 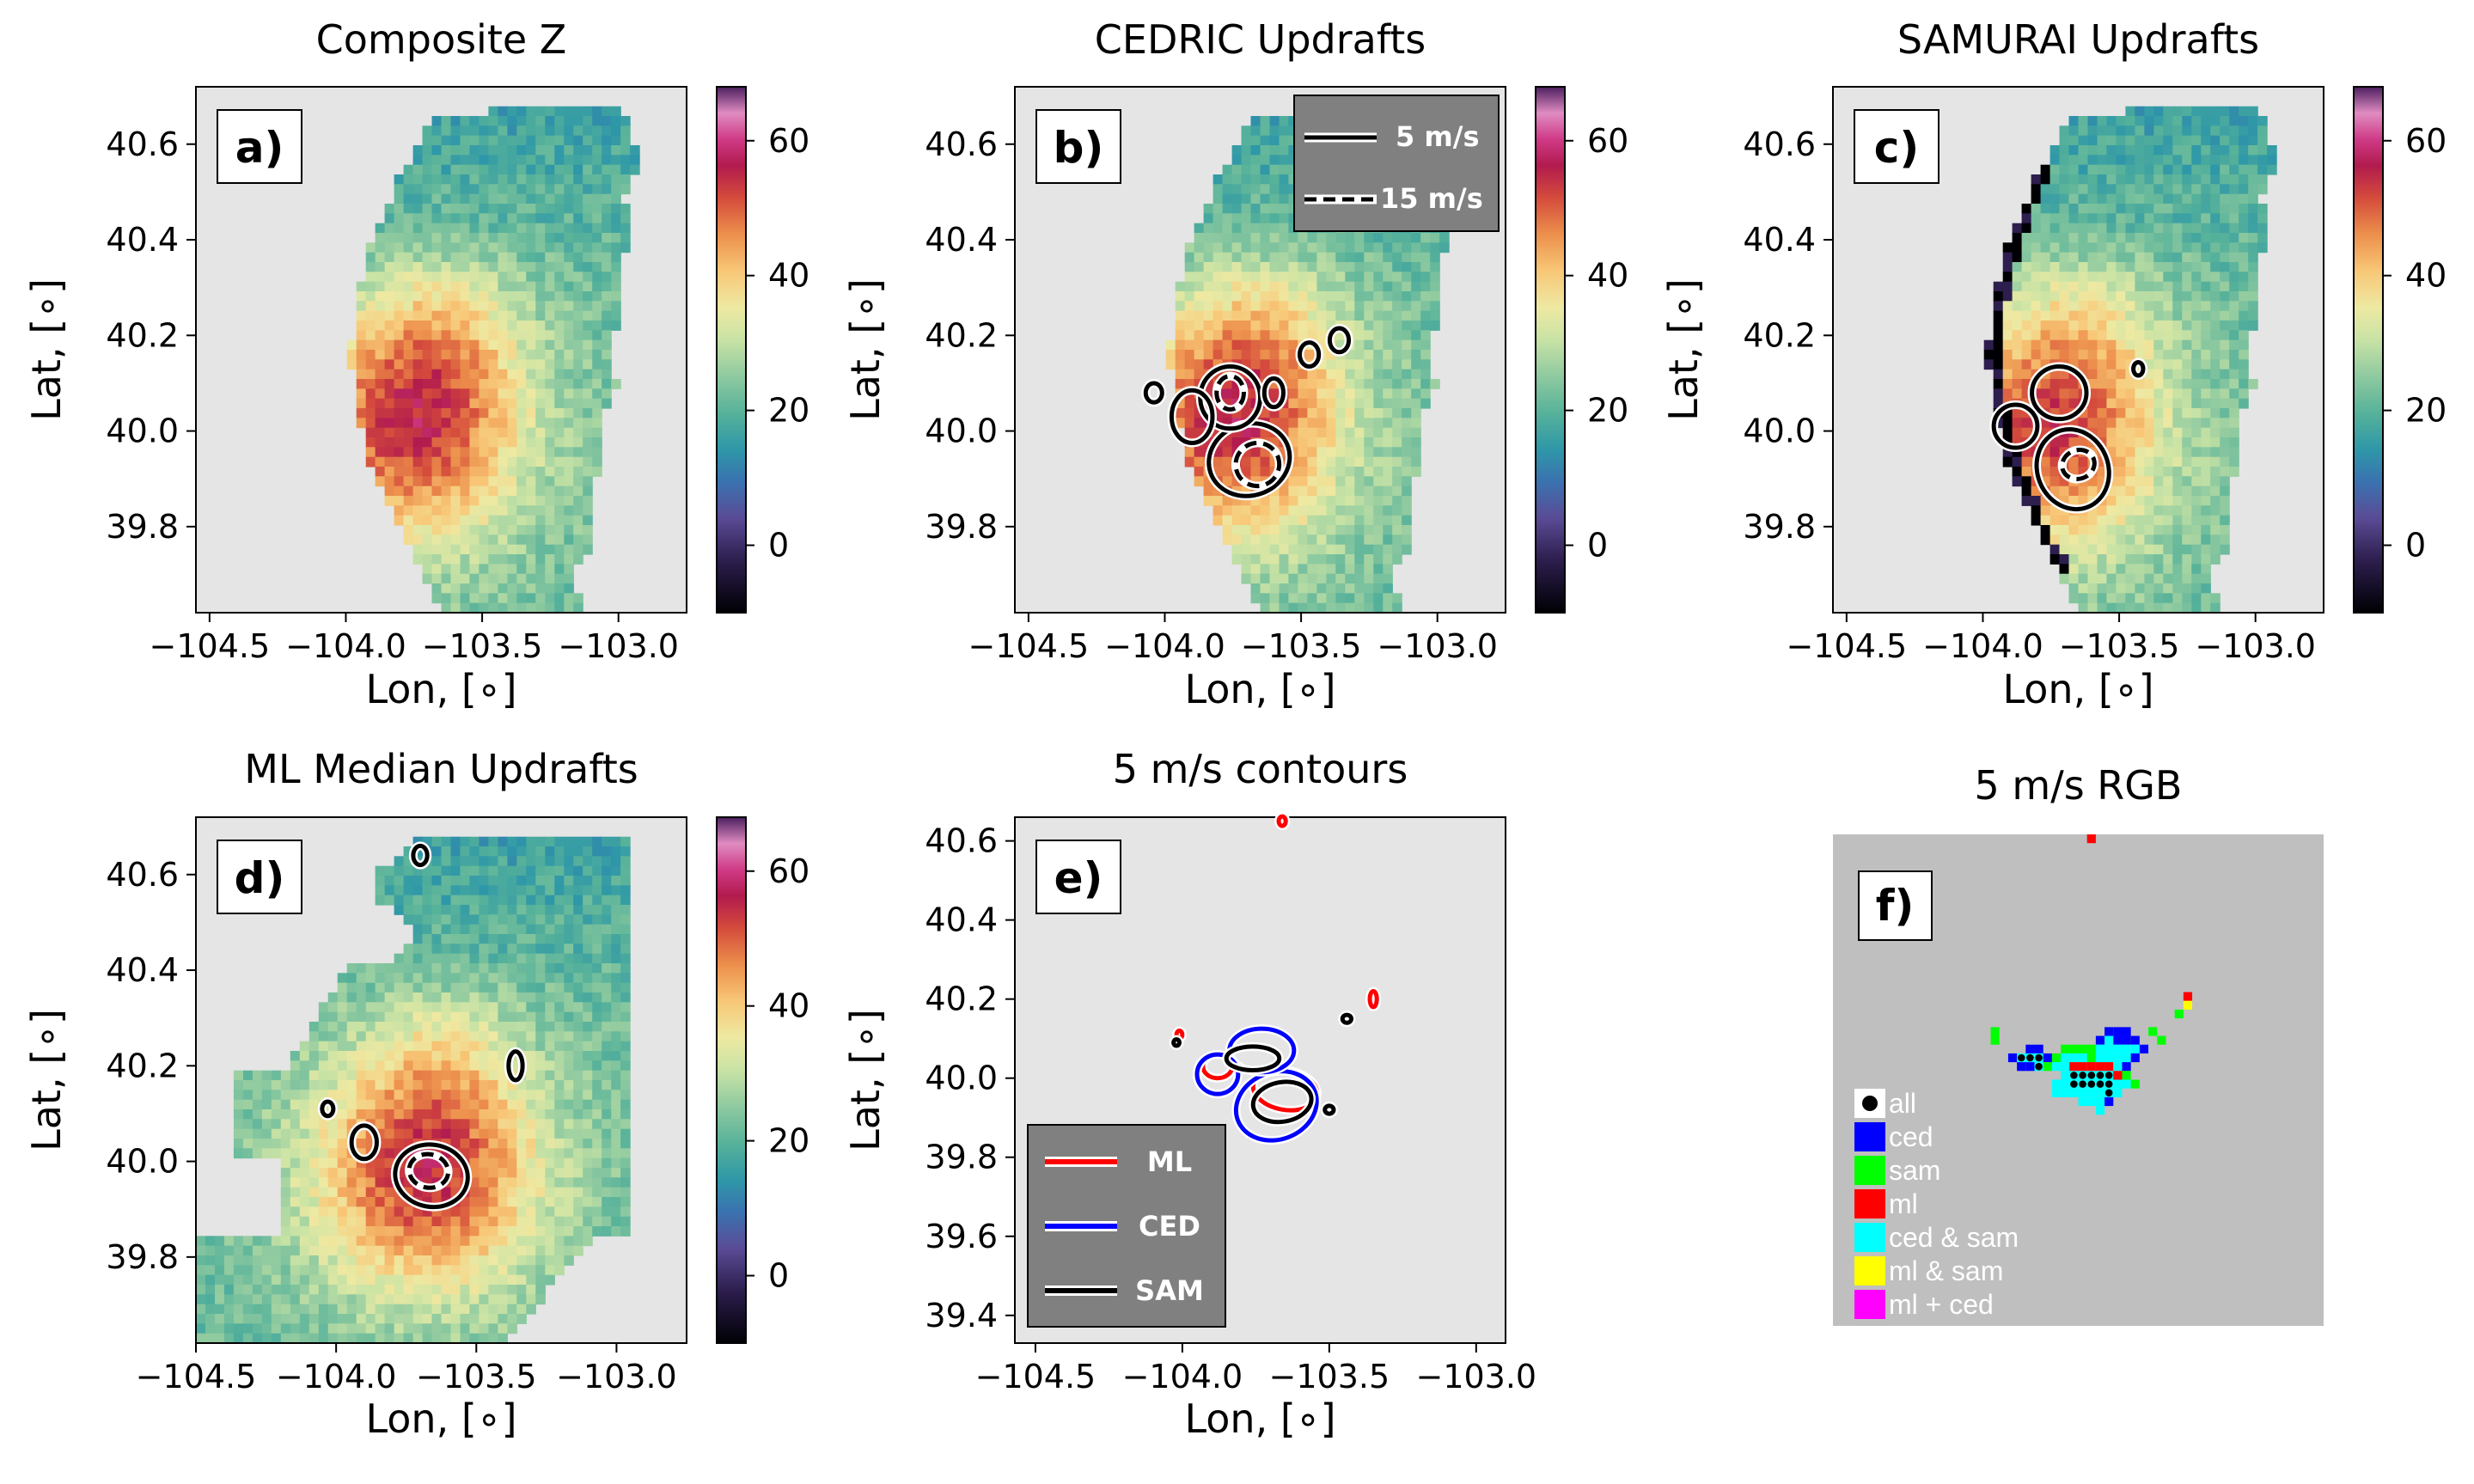 I want to click on panel-label-box, so click(x=1897, y=146).